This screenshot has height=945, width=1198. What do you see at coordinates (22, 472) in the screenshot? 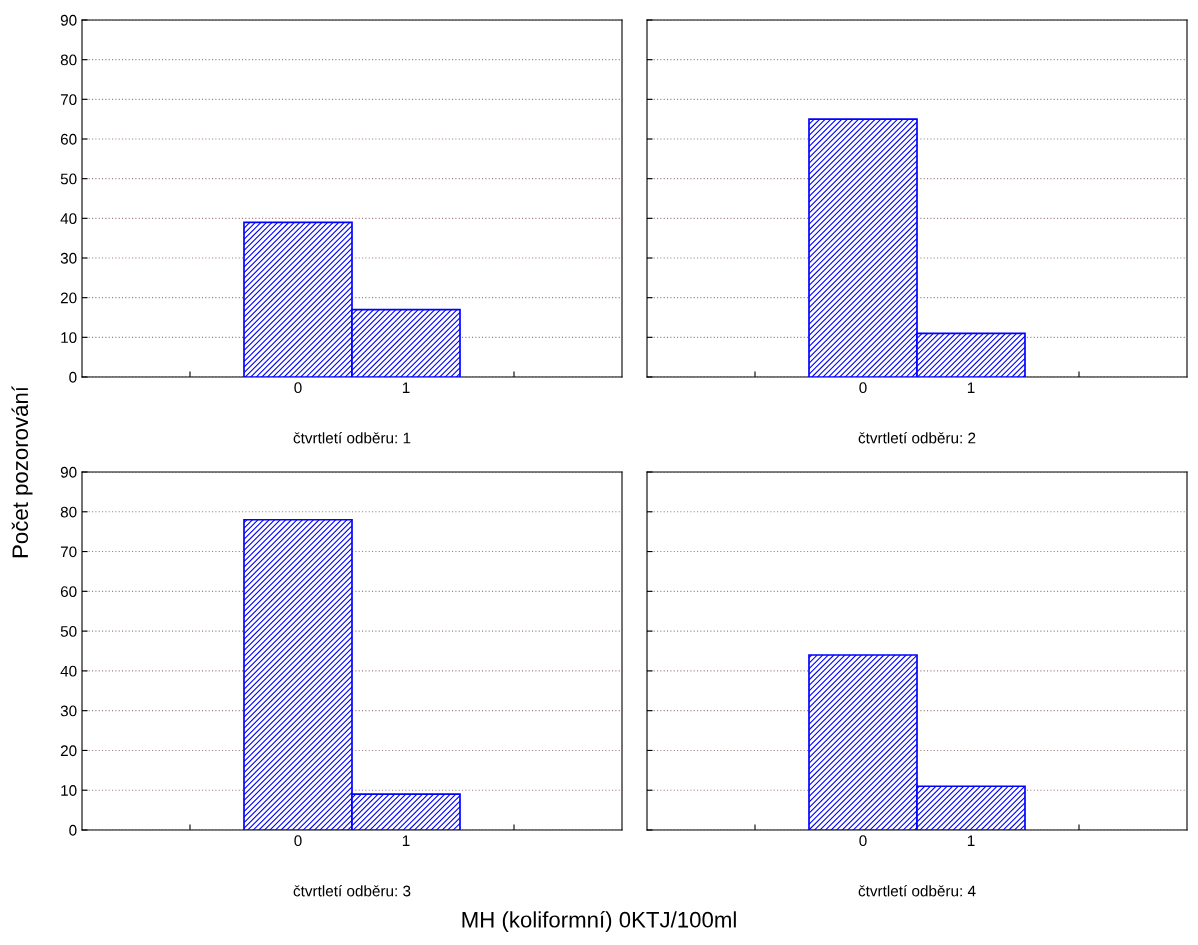
I see `y-axis-title: Počet pozorování` at bounding box center [22, 472].